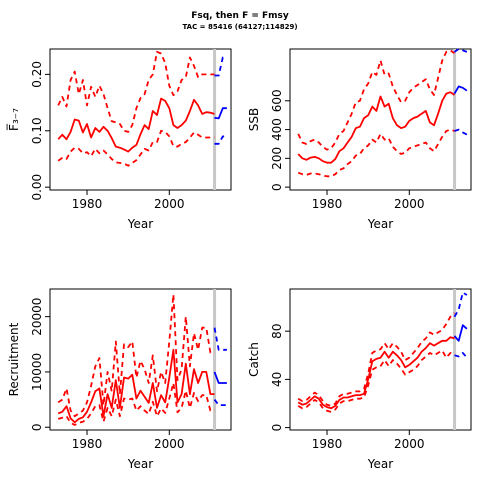  I want to click on y-tick-label: 80, so click(277, 331).